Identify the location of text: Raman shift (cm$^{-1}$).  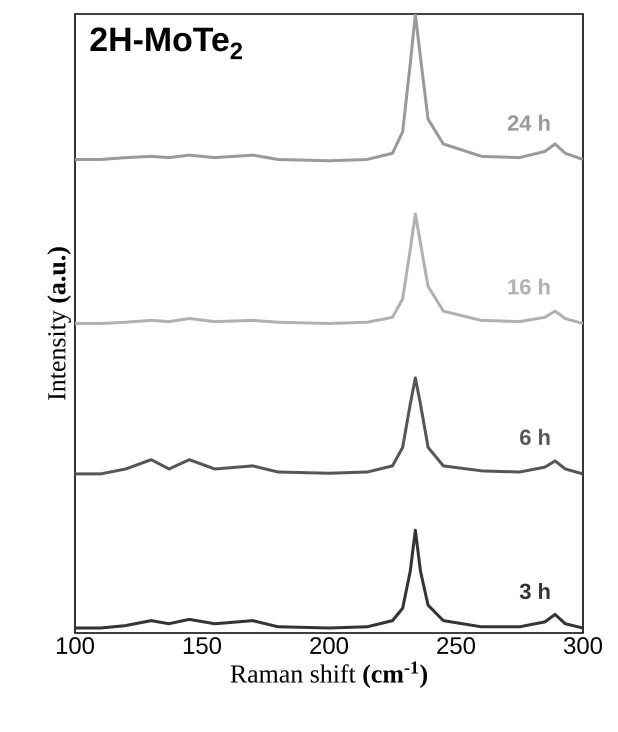
(329, 674).